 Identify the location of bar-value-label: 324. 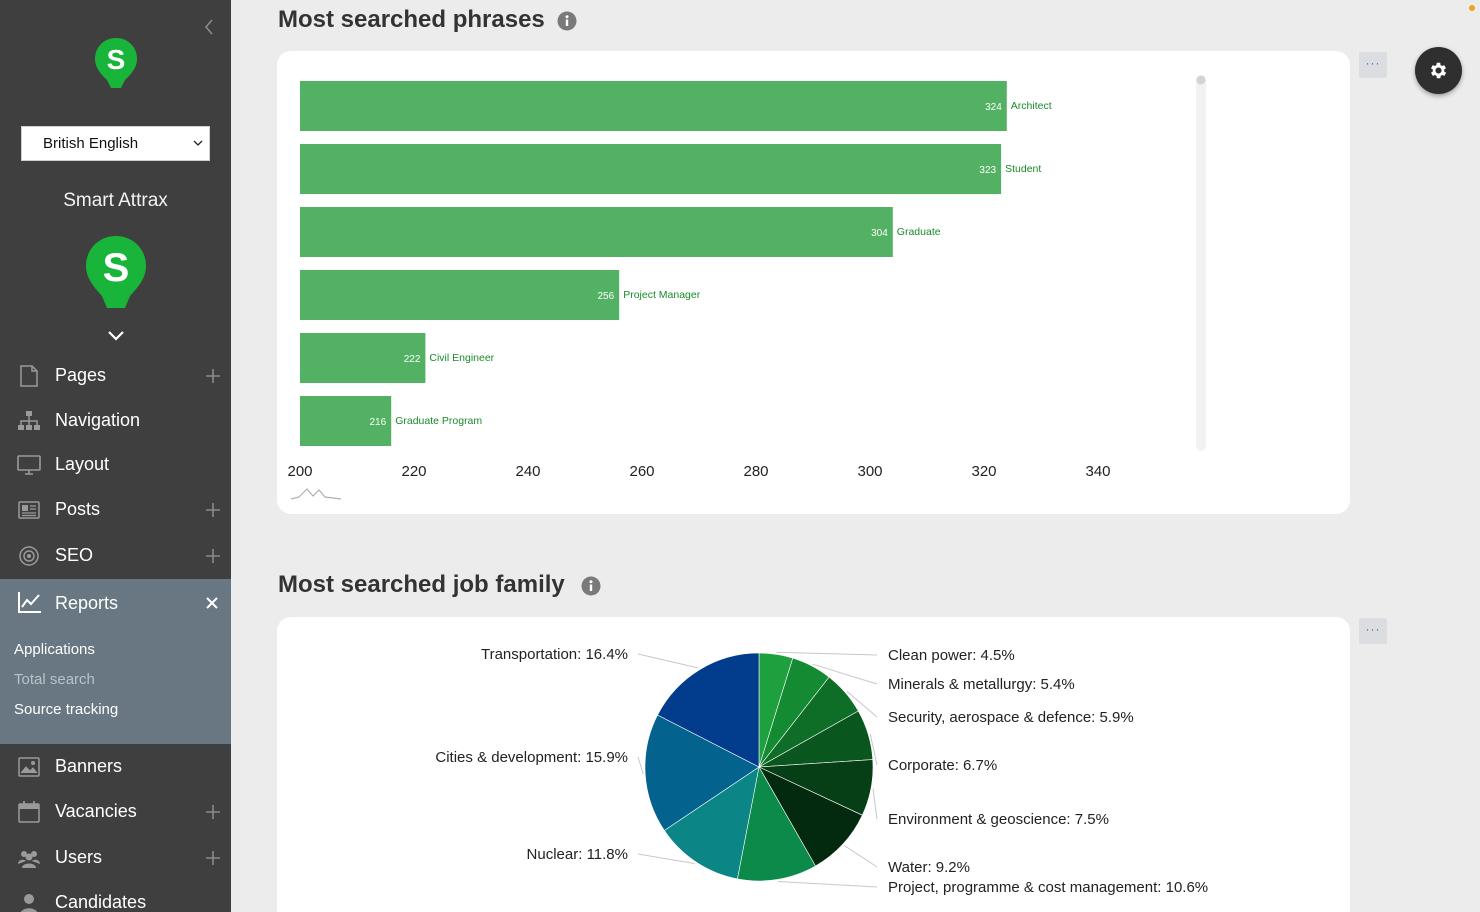
(993, 107).